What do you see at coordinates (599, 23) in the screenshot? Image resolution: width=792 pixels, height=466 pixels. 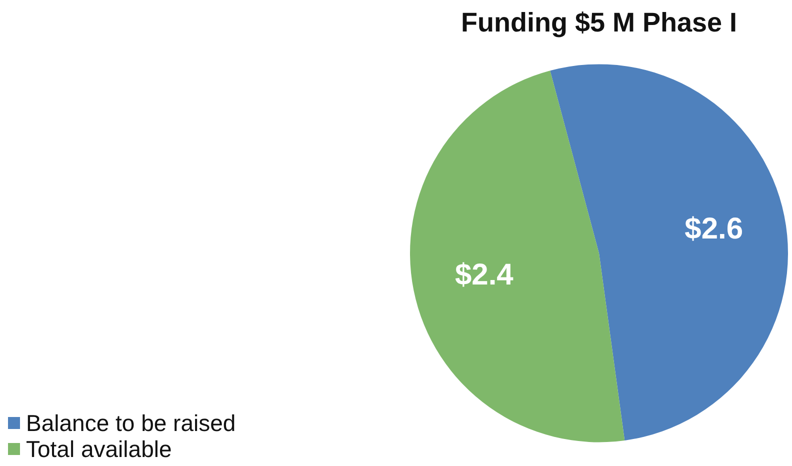 I see `chart-title: Funding $5 M Phase I` at bounding box center [599, 23].